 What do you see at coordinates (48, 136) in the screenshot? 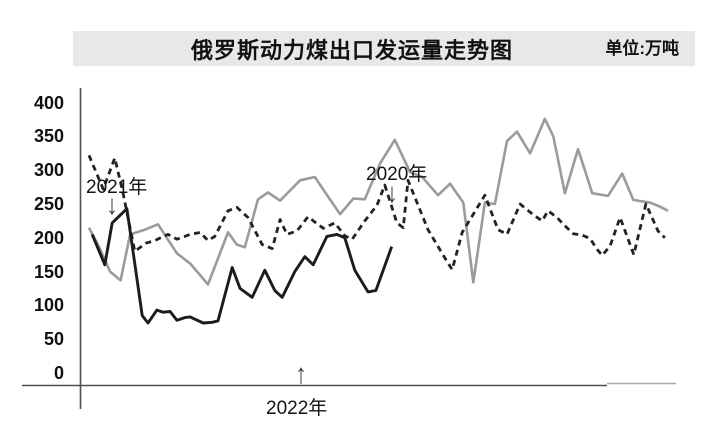
I see `y-axis-tick-label: 350` at bounding box center [48, 136].